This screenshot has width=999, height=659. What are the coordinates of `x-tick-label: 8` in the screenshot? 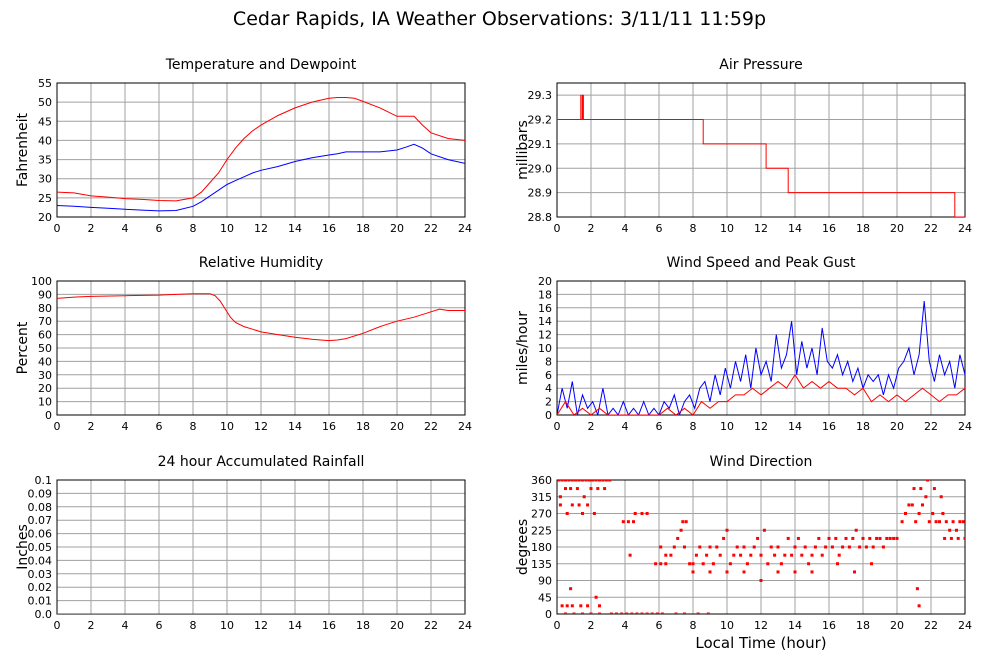 It's located at (693, 426).